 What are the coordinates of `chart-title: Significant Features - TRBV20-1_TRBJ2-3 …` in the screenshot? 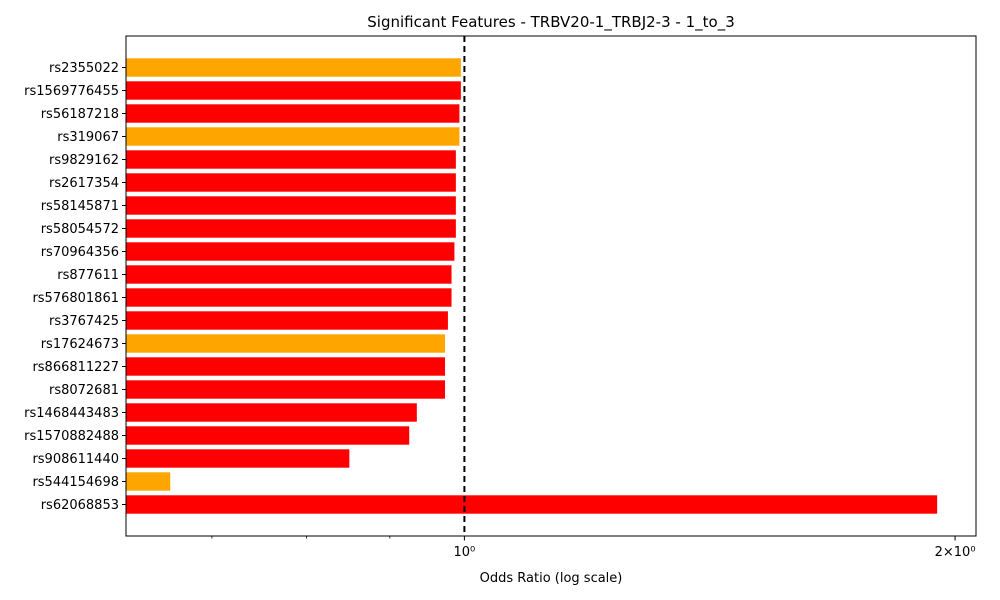 It's located at (551, 22).